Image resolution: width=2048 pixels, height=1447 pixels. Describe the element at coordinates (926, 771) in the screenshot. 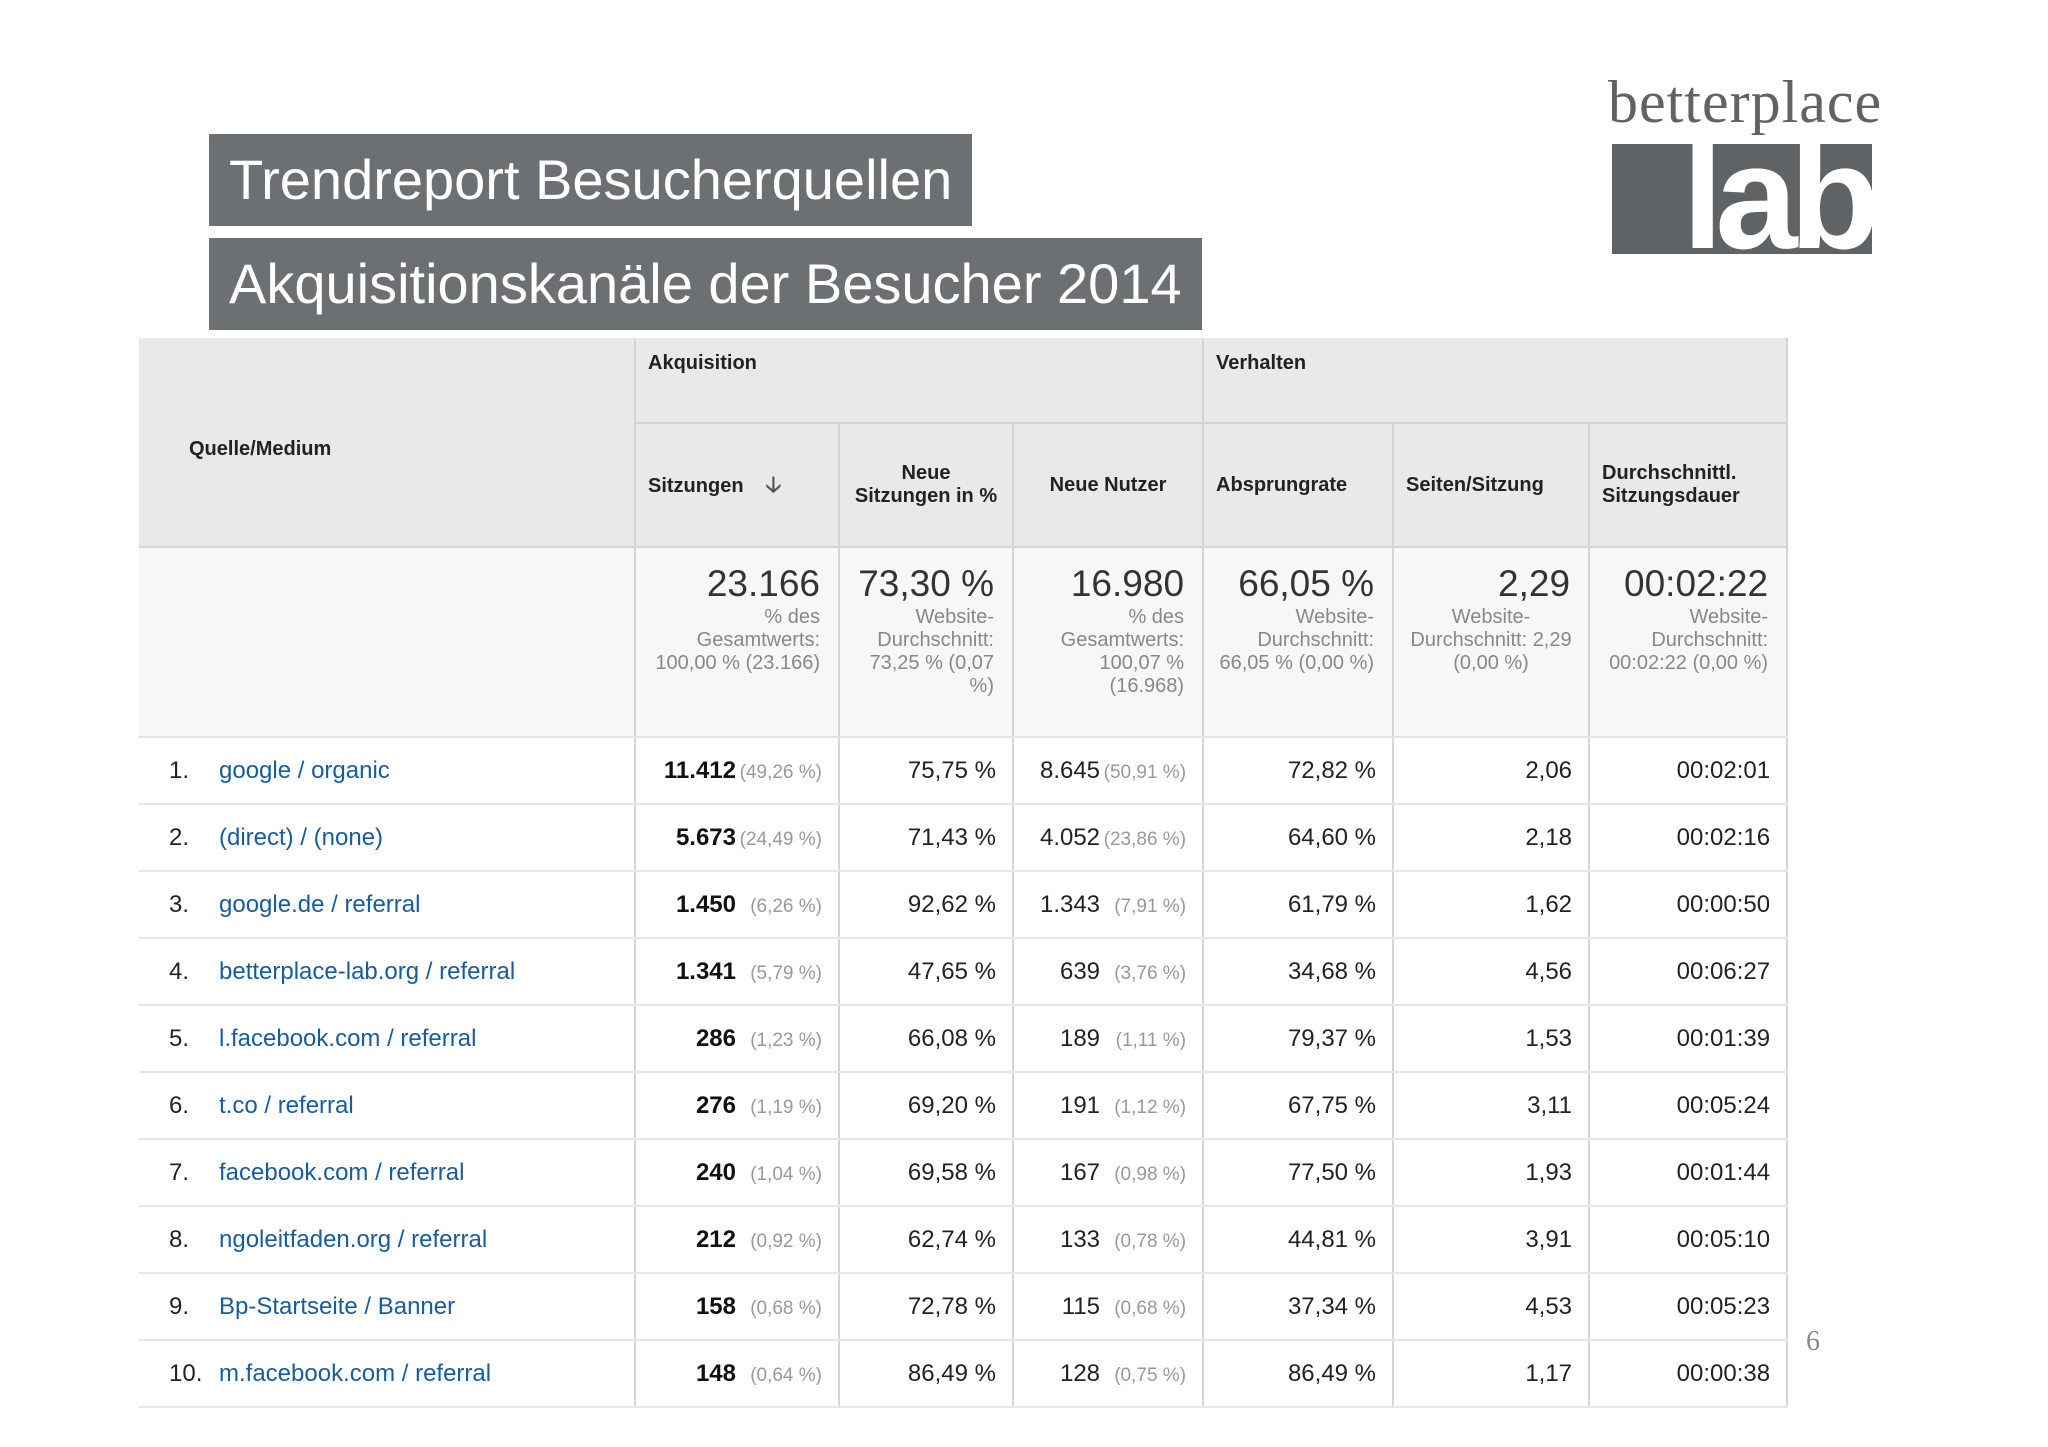

I see `new-sessions-cell: 75,75 %` at that location.